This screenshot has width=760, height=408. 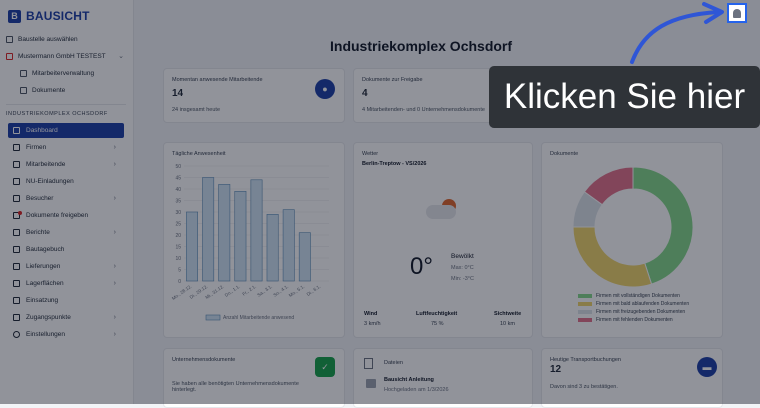 What do you see at coordinates (45, 283) in the screenshot?
I see `nav-label: Lagerflächen` at bounding box center [45, 283].